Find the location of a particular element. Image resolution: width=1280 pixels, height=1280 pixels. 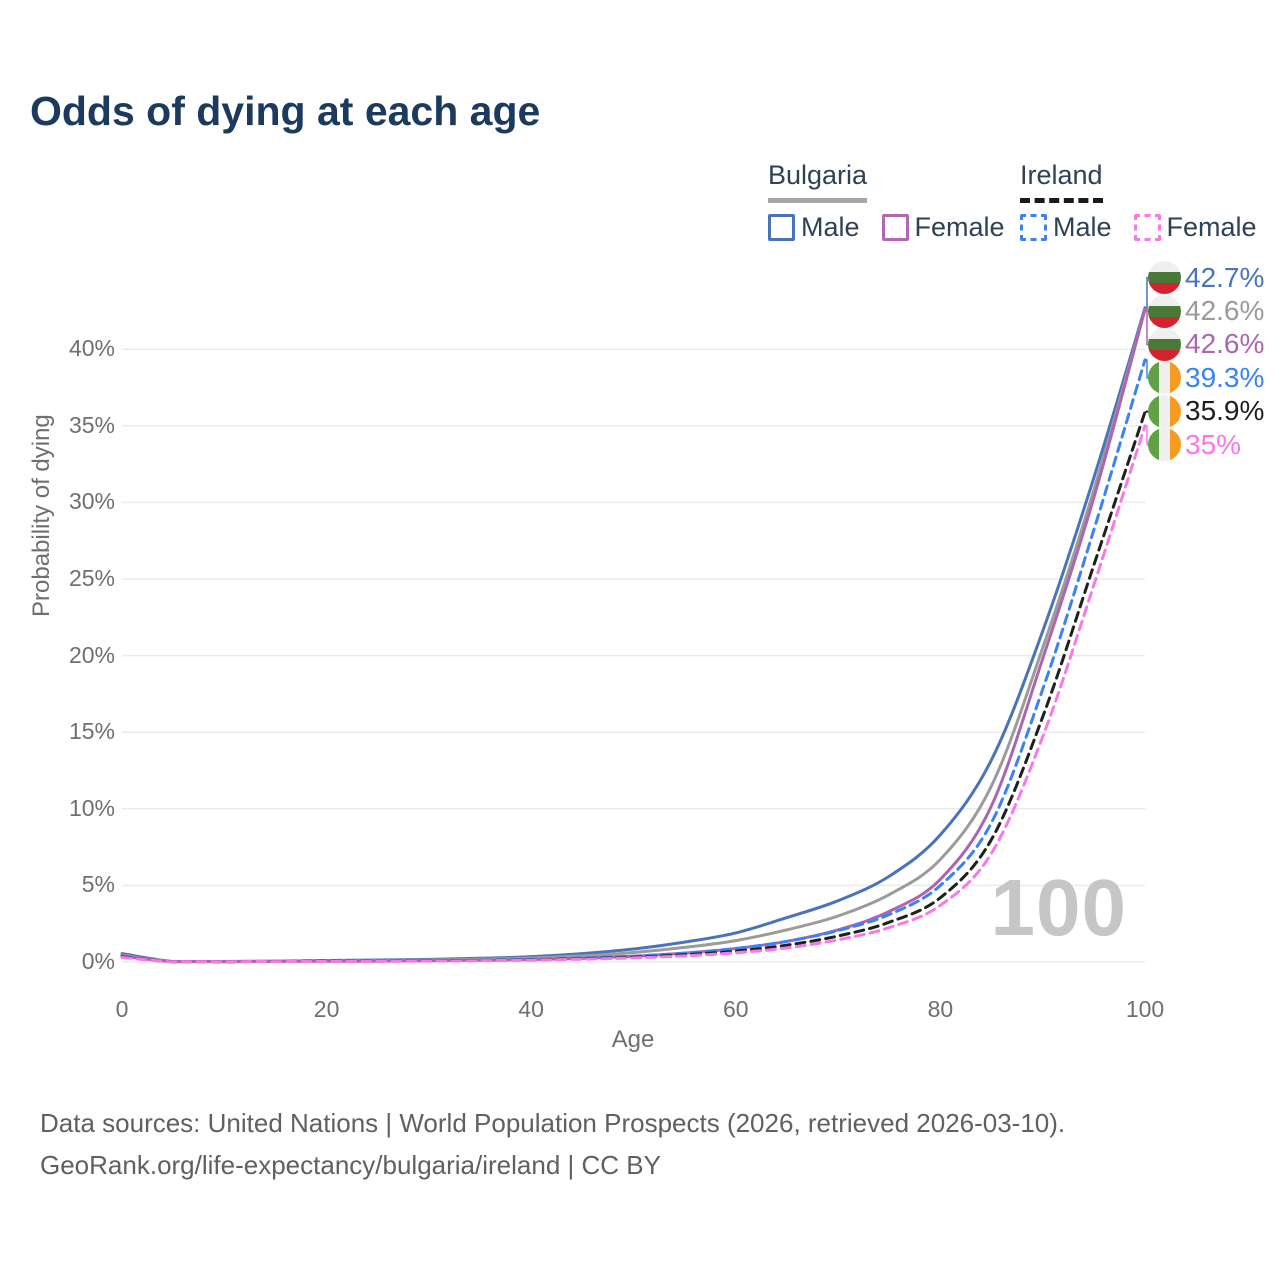

end-value-bulgaria-both: 42.6% is located at coordinates (1225, 311).